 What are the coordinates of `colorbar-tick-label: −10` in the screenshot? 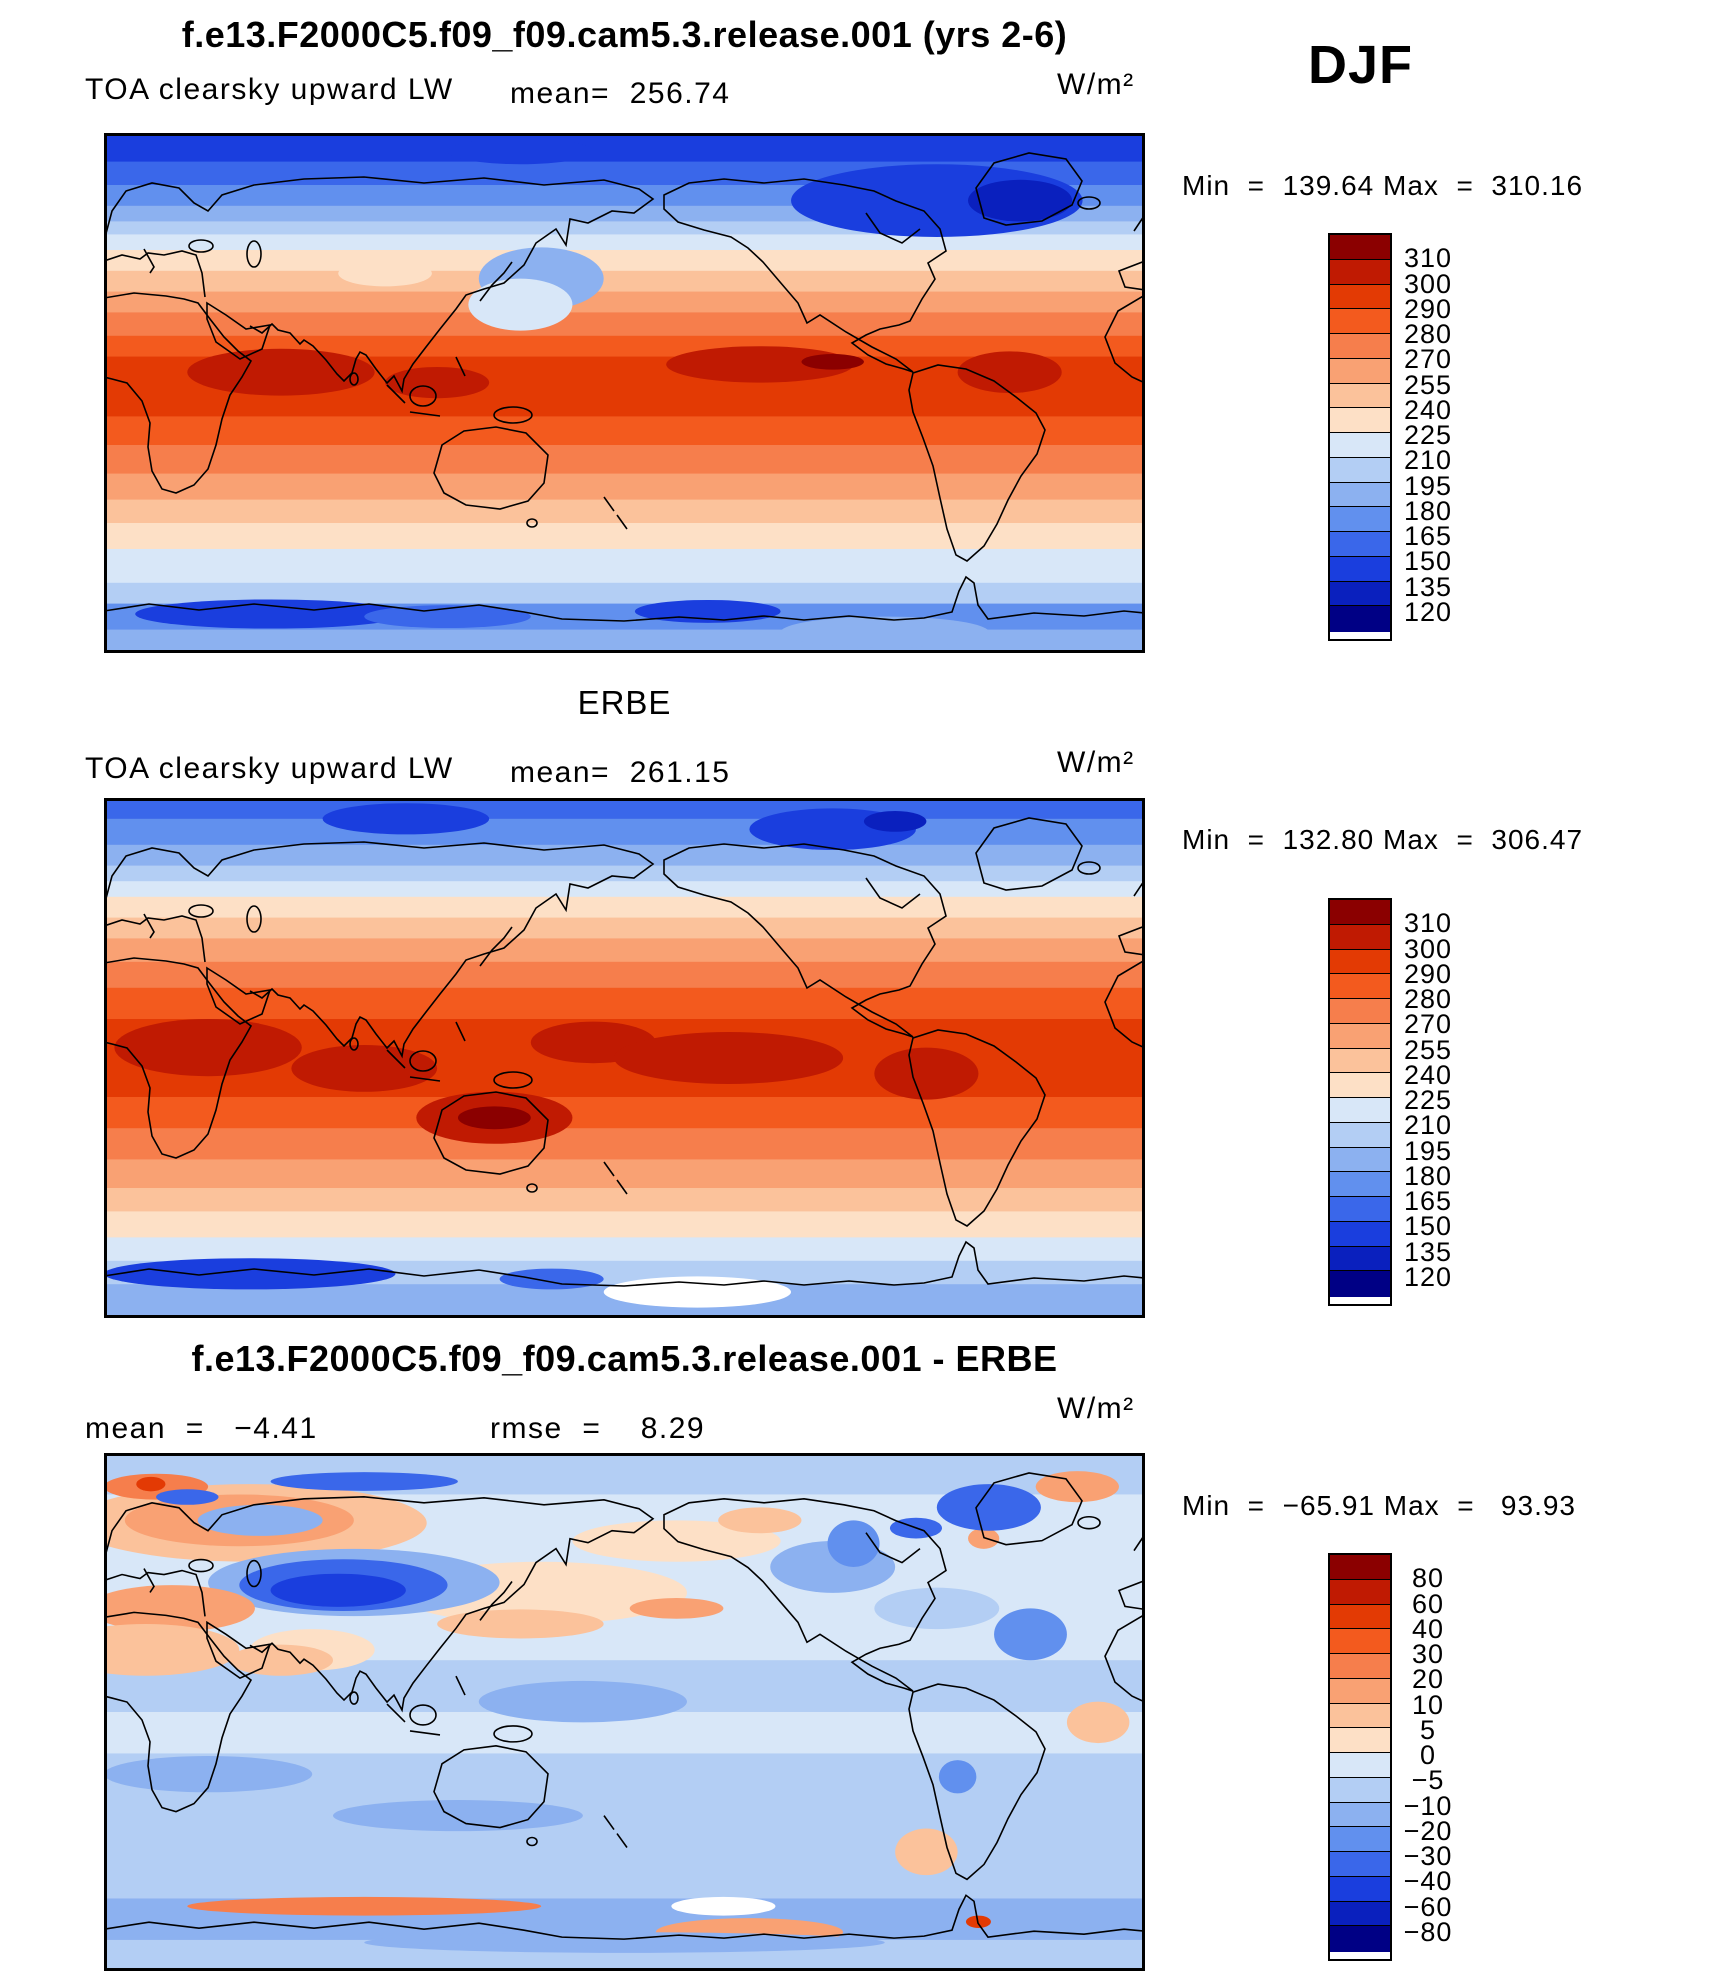 It's located at (1428, 1805).